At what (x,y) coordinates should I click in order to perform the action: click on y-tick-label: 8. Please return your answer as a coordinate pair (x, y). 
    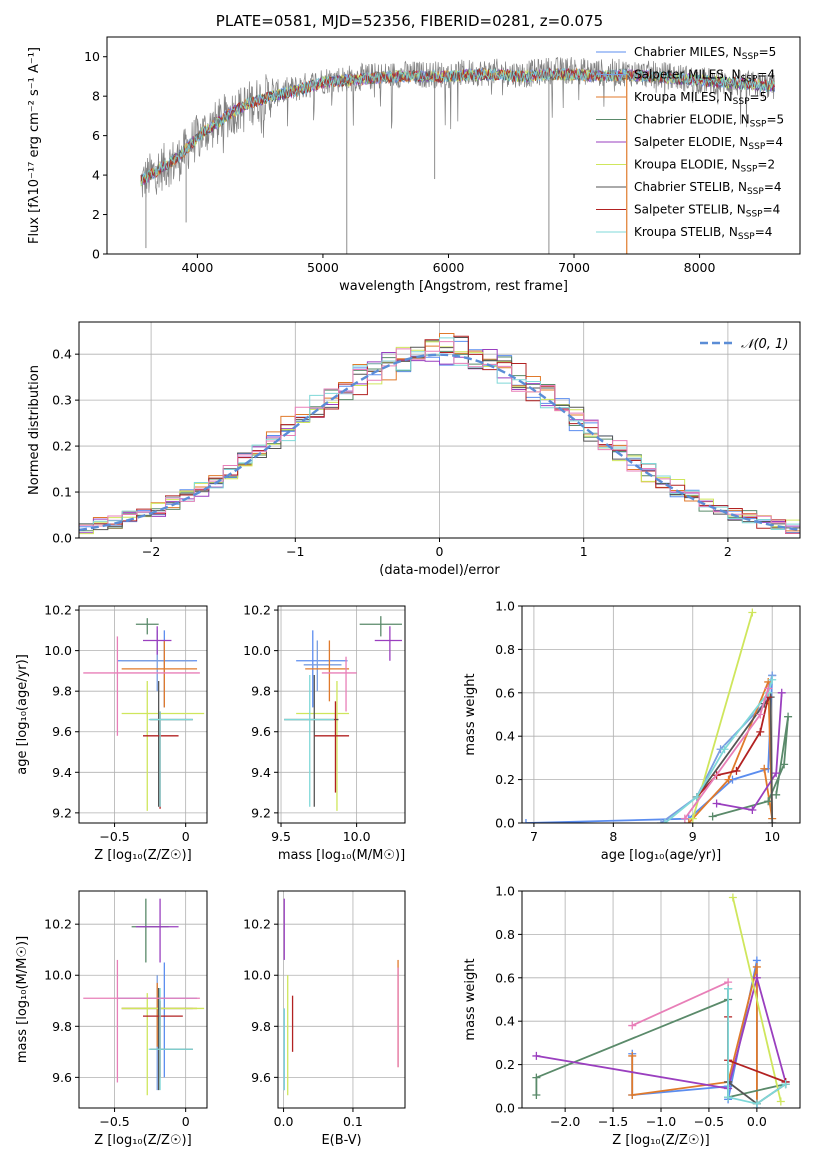
    Looking at the image, I should click on (96, 96).